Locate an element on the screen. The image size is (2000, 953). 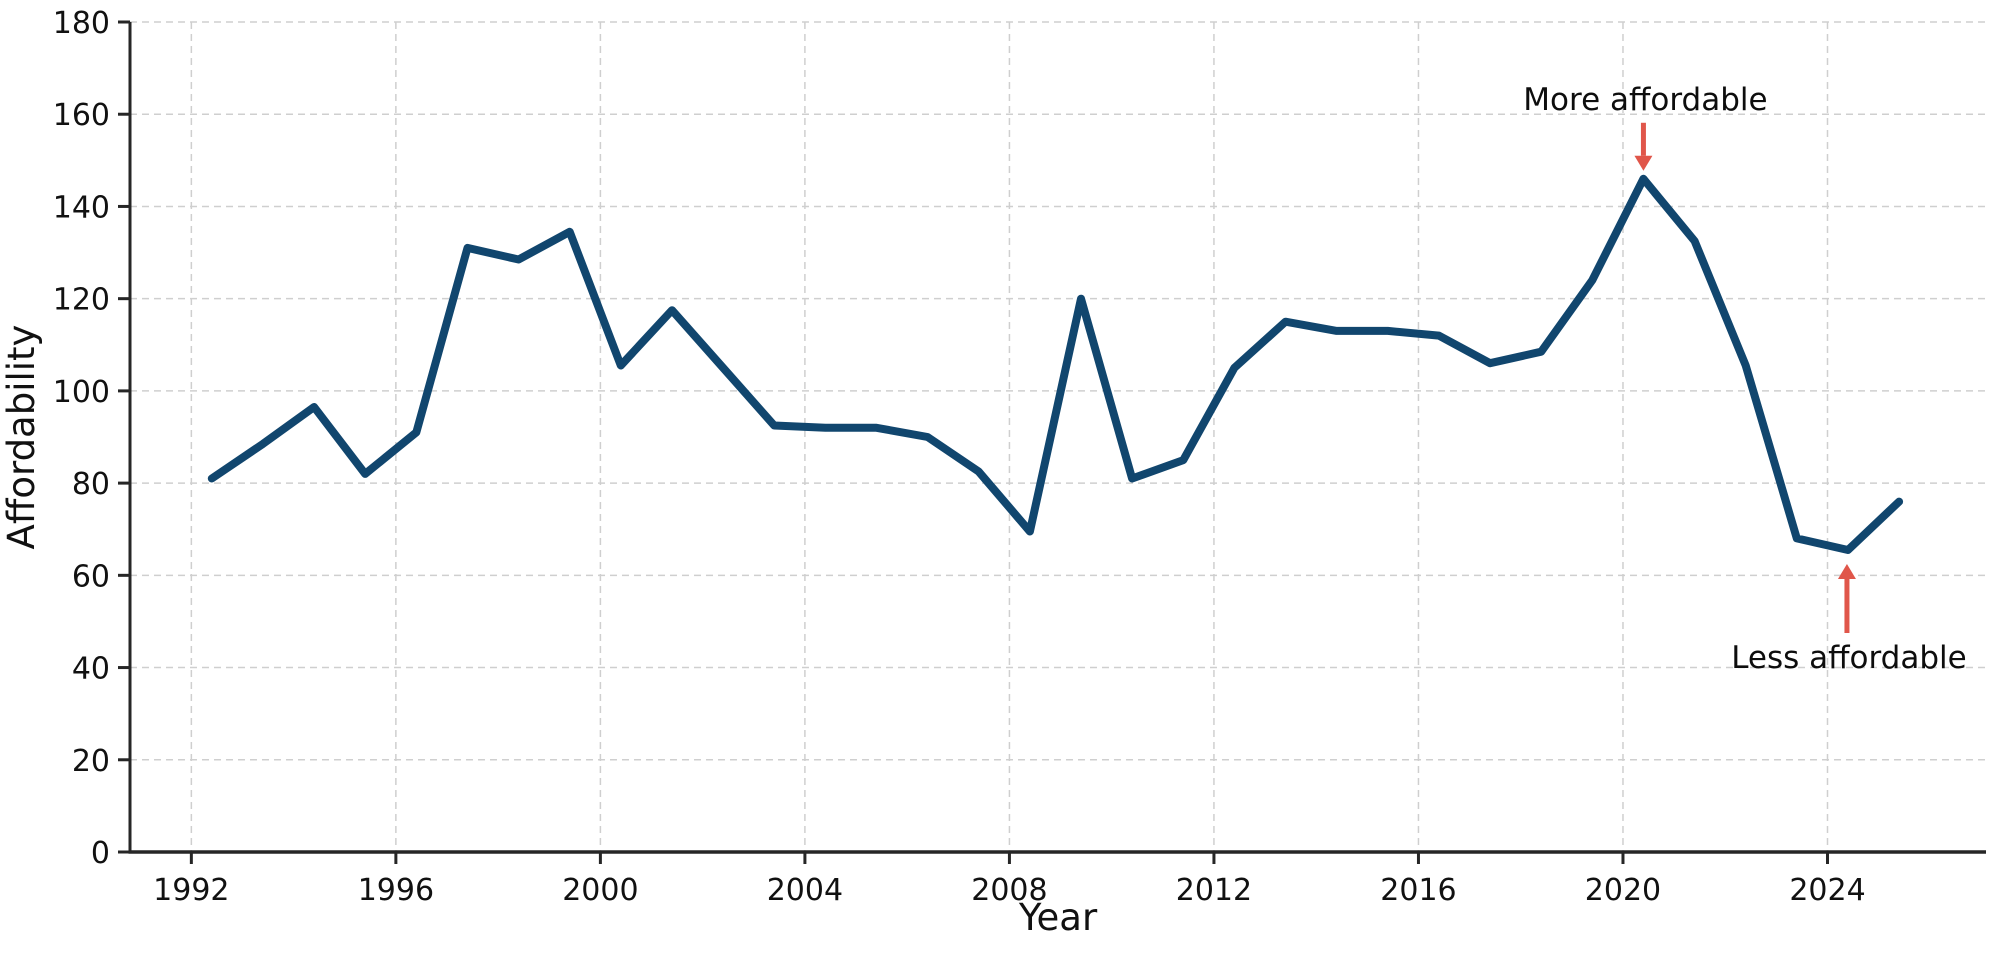
more-affordable-arrow-icon-head is located at coordinates (1643, 163).